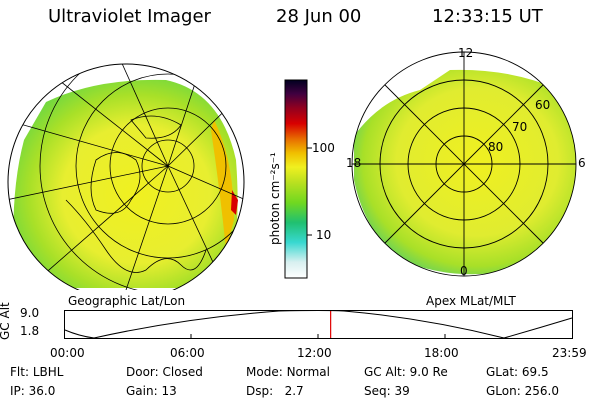 This screenshot has width=600, height=400. What do you see at coordinates (406, 372) in the screenshot?
I see `info-gc-alt: GC Alt: 9.0 Re` at bounding box center [406, 372].